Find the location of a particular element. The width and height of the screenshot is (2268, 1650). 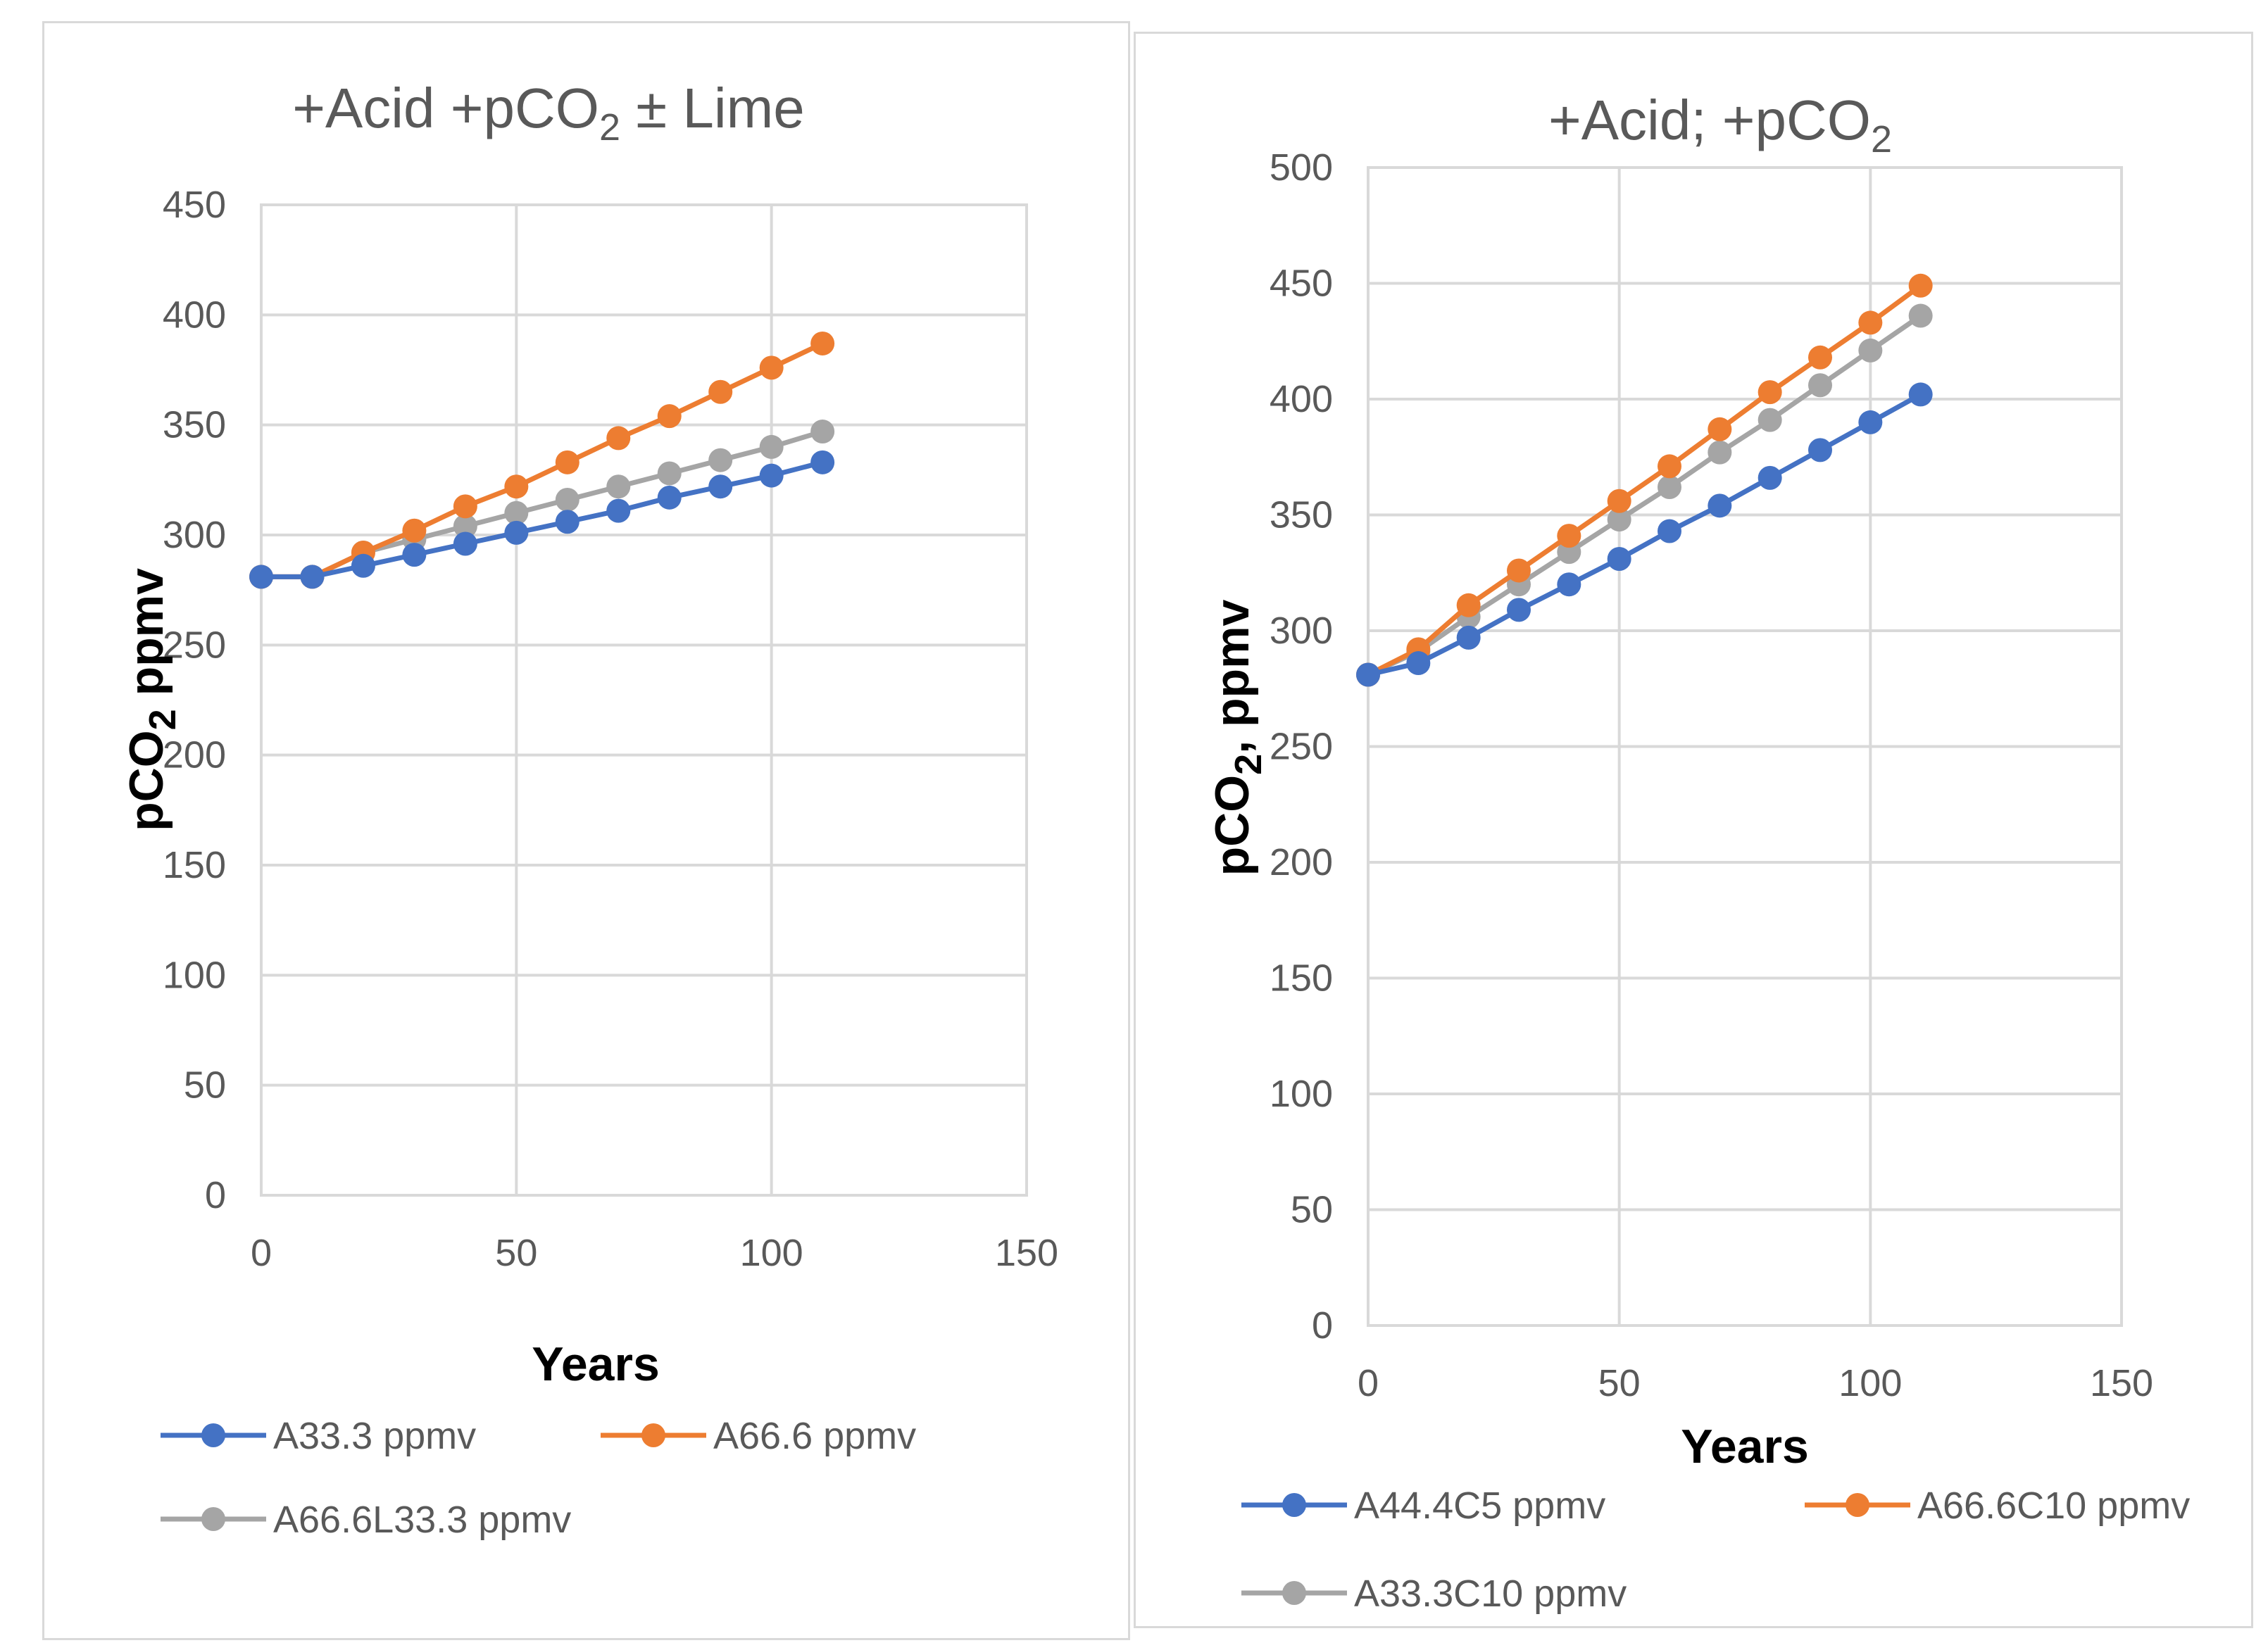

y-tick-label: 450 is located at coordinates (195, 205).